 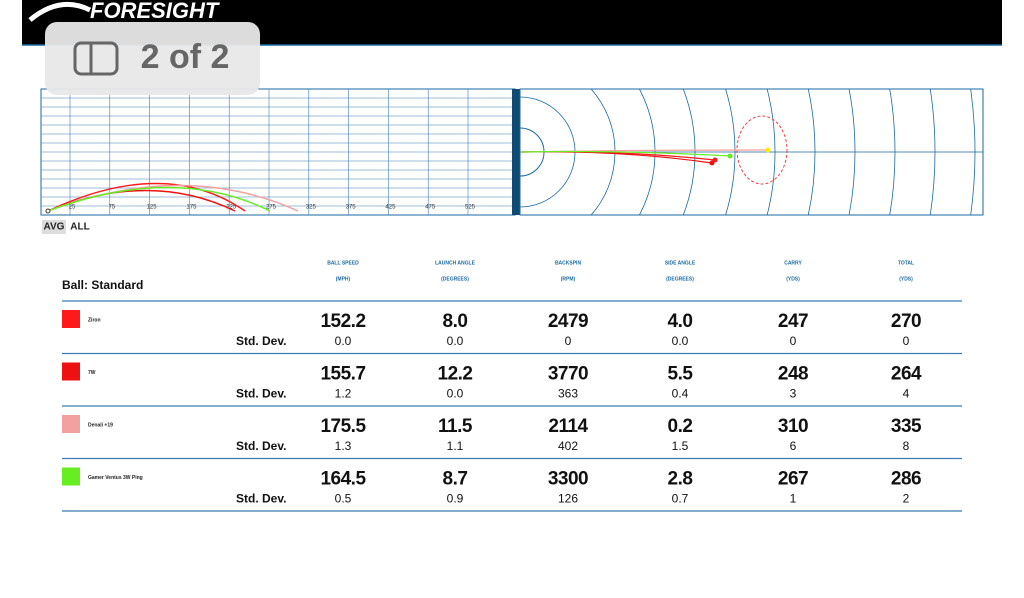 What do you see at coordinates (793, 394) in the screenshot?
I see `std-dev: 3` at bounding box center [793, 394].